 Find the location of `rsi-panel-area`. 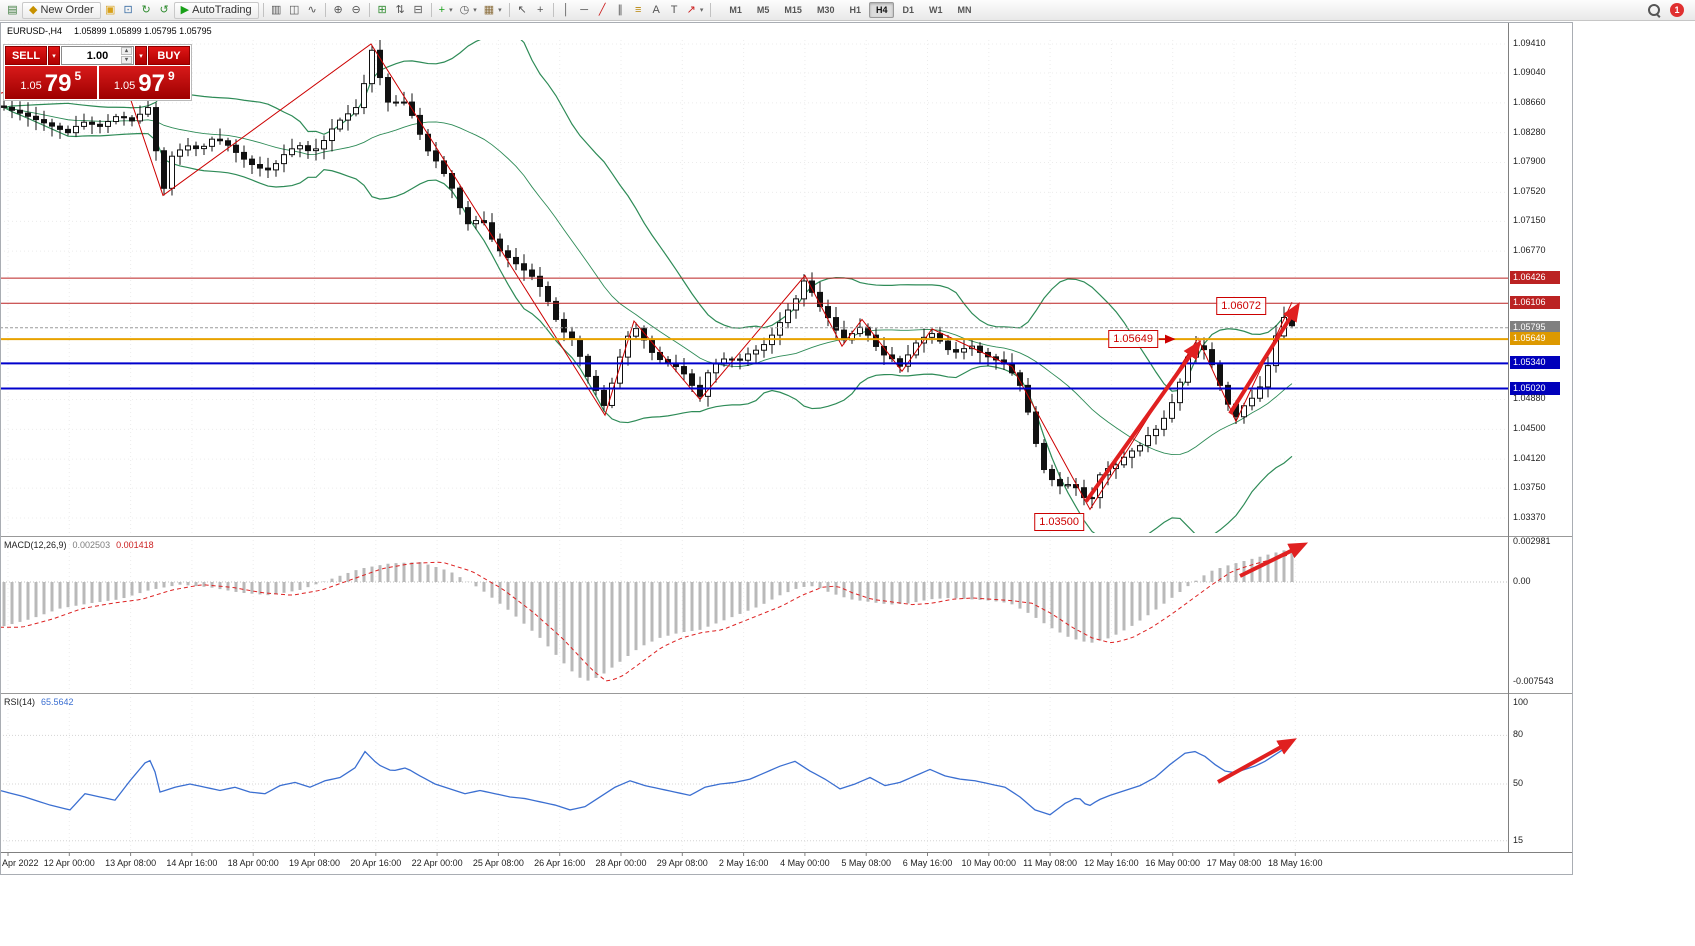

rsi-panel-area is located at coordinates (754, 774).